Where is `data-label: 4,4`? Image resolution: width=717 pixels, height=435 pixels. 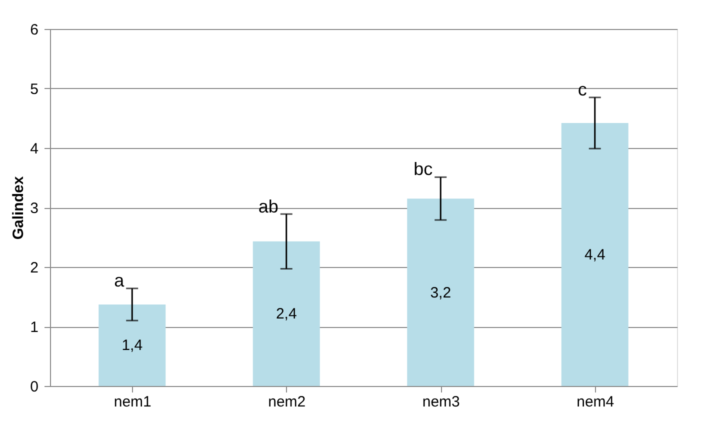
data-label: 4,4 is located at coordinates (595, 255).